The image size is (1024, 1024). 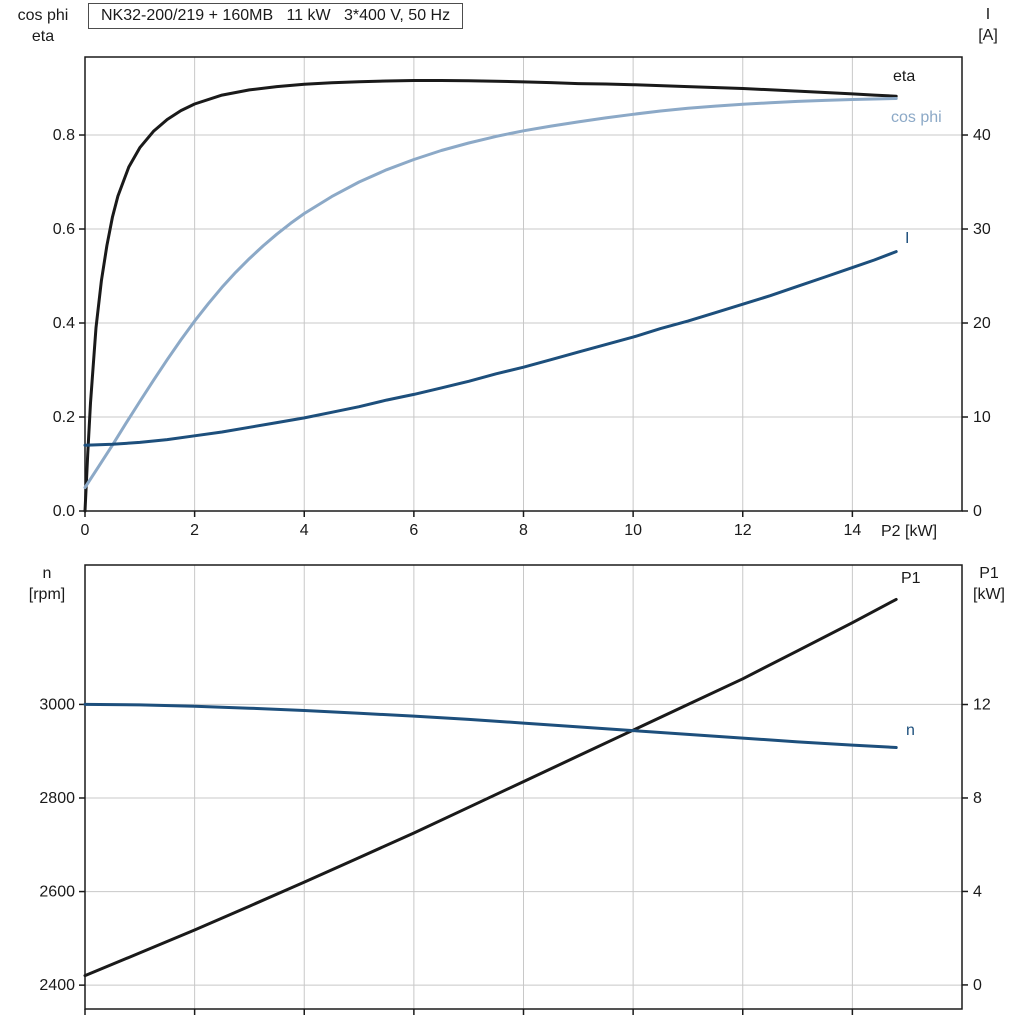 I want to click on x-tick-label: 14, so click(x=852, y=530).